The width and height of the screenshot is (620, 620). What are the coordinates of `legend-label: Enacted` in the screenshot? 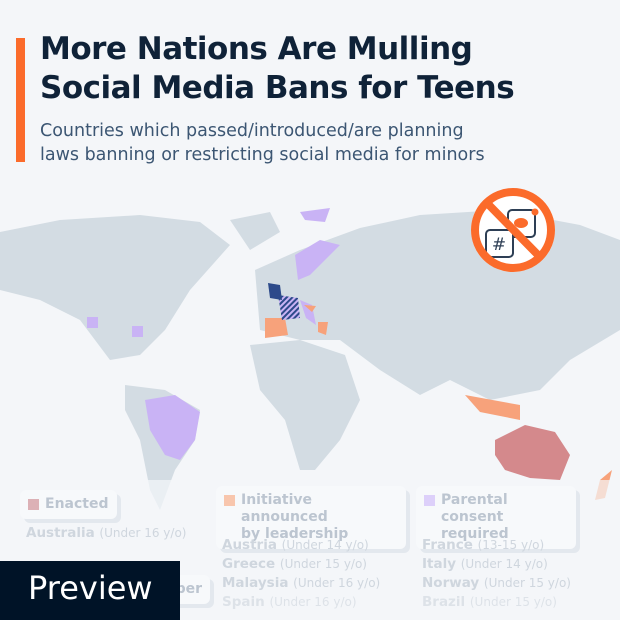 It's located at (77, 504).